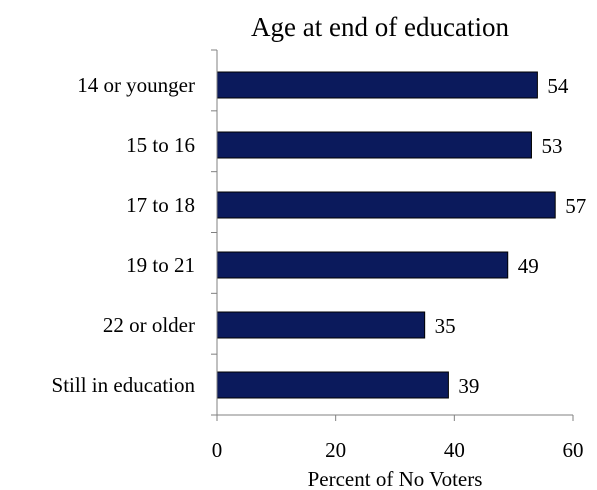  What do you see at coordinates (335, 450) in the screenshot?
I see `x-tick-label-1: 20` at bounding box center [335, 450].